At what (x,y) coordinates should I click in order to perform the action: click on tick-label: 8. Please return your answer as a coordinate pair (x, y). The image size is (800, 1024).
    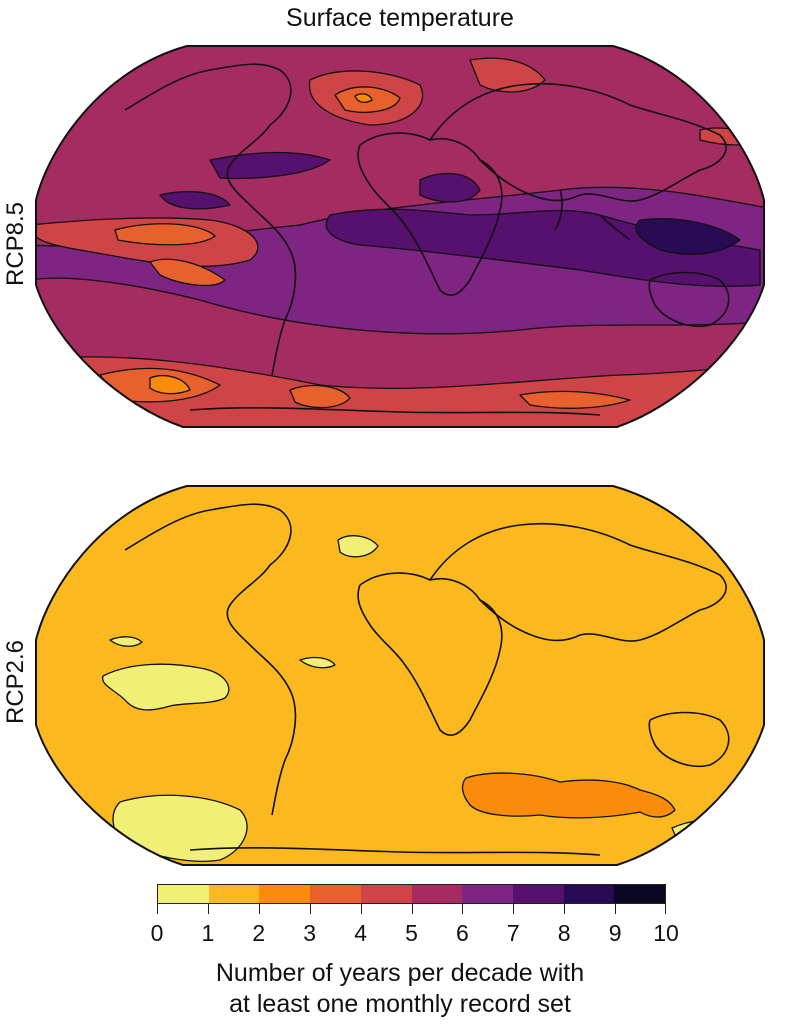
    Looking at the image, I should click on (564, 933).